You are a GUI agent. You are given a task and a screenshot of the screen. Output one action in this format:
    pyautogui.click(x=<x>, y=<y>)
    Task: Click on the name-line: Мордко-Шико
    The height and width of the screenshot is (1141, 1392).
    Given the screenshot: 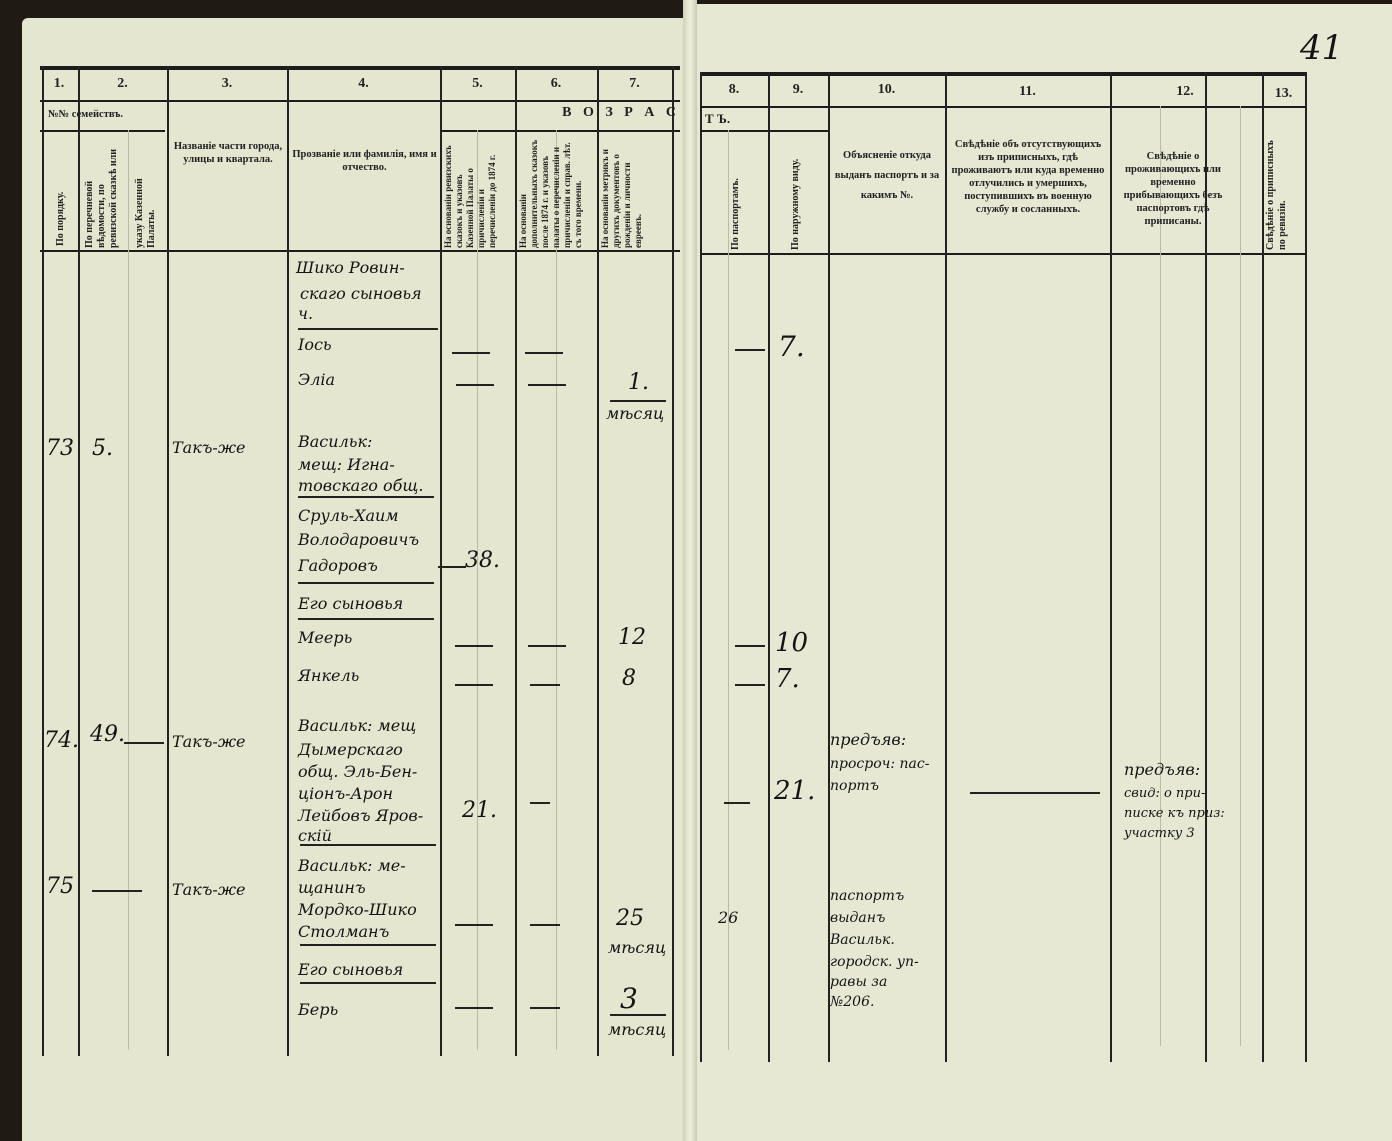 What is the action you would take?
    pyautogui.click(x=357, y=909)
    